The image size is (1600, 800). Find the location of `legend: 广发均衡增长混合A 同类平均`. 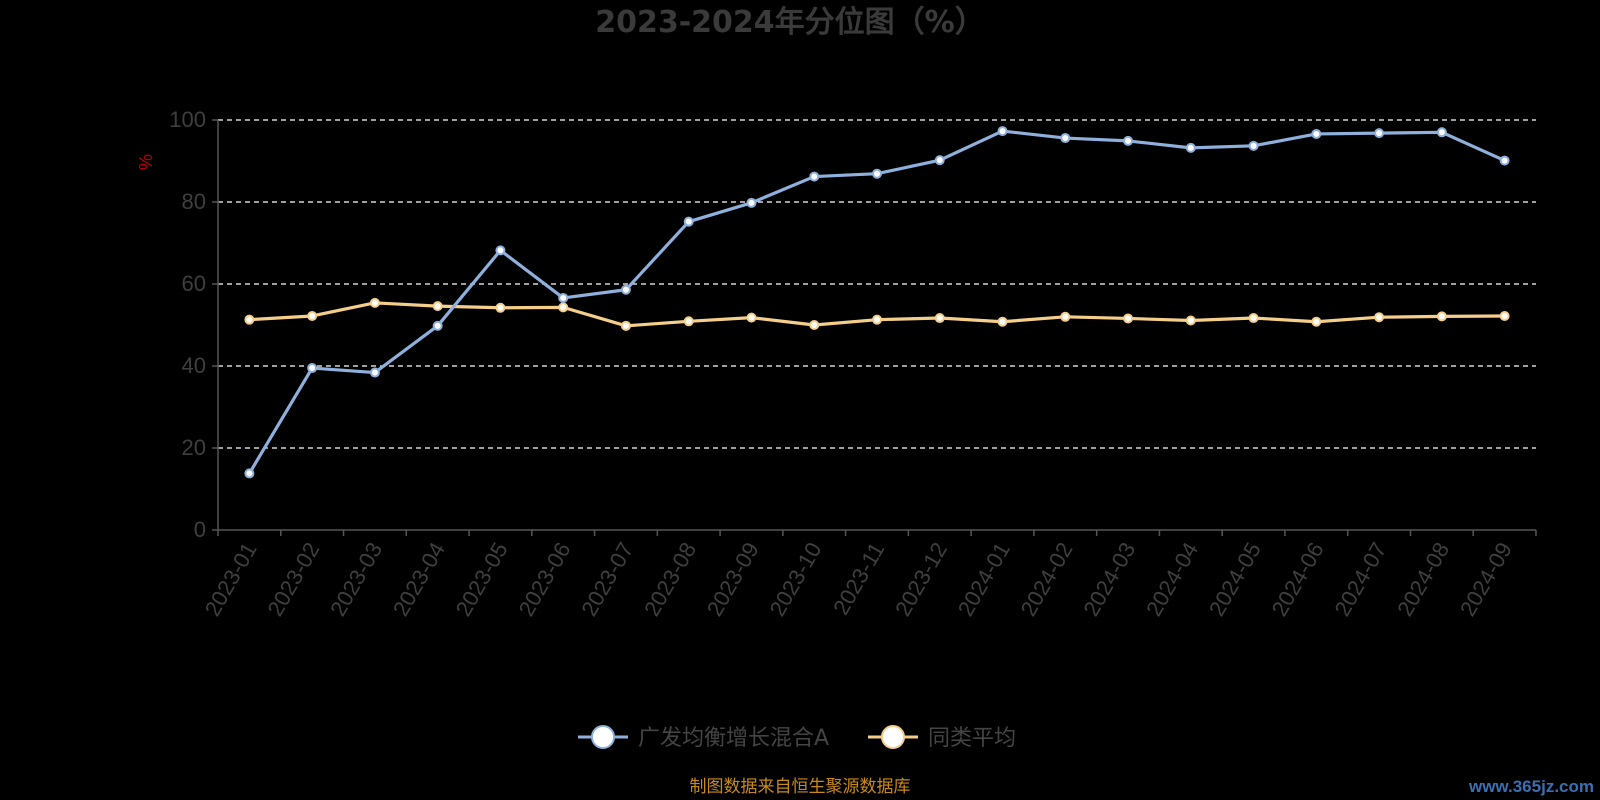

legend: 广发均衡增长混合A 同类平均 is located at coordinates (797, 738).